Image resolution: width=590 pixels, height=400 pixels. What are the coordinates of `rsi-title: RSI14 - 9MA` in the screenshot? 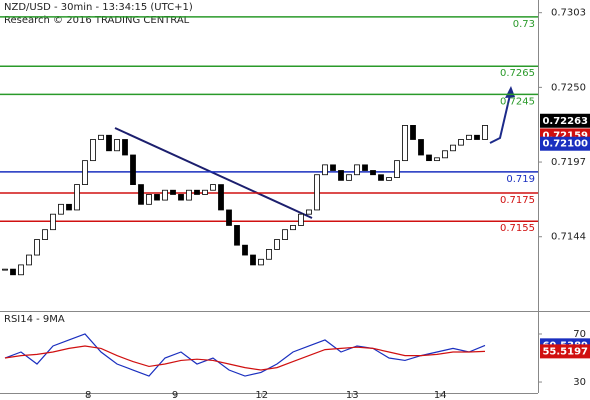 It's located at (34, 319).